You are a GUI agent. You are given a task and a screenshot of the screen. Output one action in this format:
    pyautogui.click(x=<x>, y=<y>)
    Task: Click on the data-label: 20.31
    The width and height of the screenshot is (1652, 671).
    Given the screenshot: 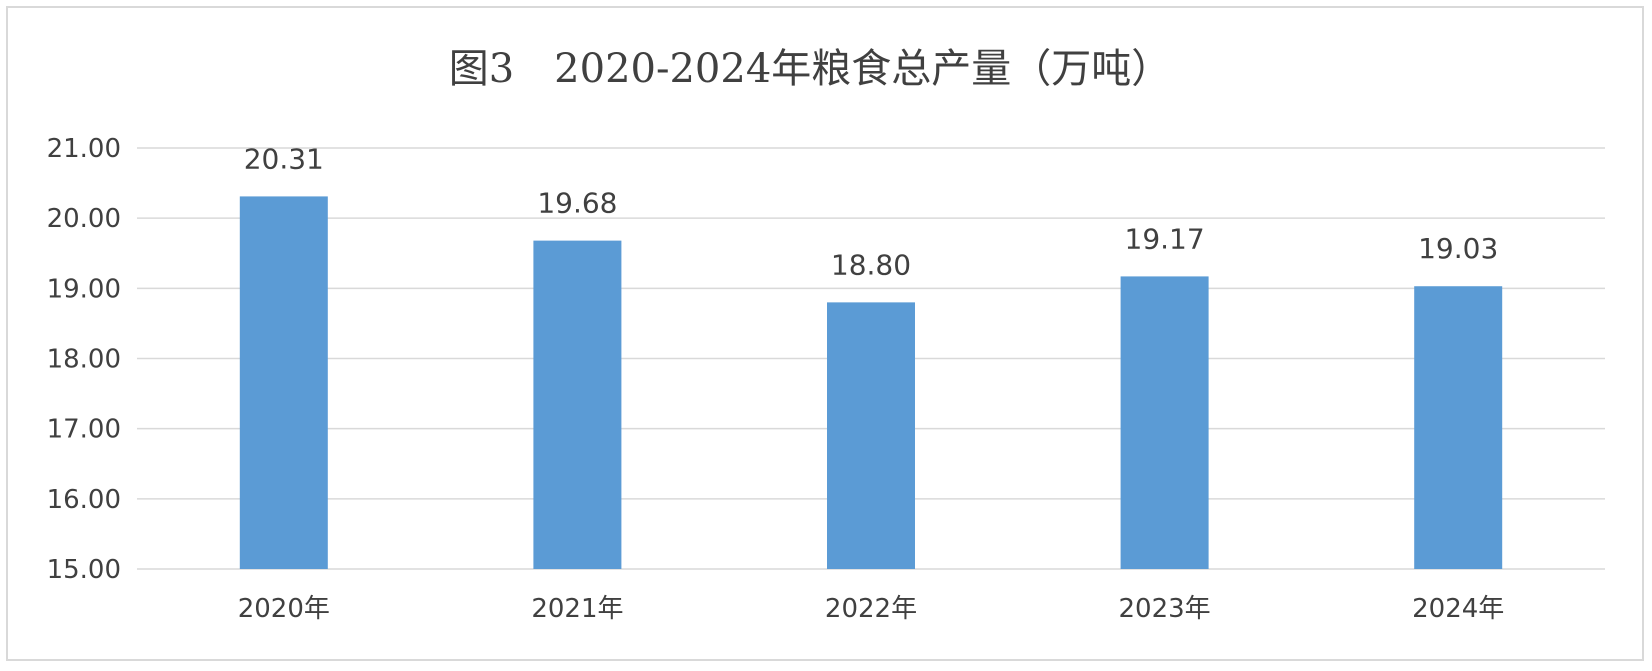 What is the action you would take?
    pyautogui.click(x=284, y=158)
    